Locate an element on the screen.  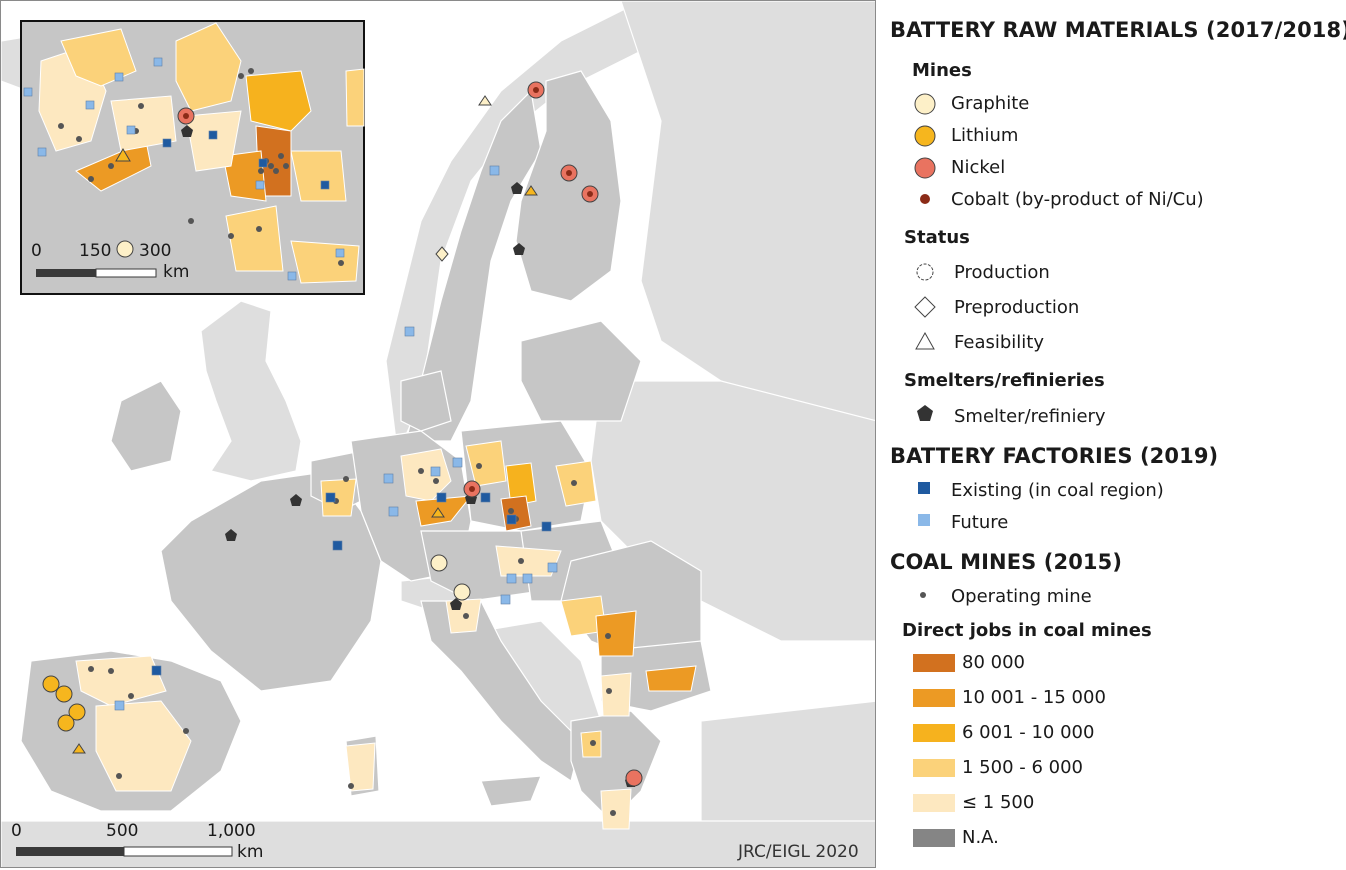
inset-scale-tick: 0 is located at coordinates (36, 251).